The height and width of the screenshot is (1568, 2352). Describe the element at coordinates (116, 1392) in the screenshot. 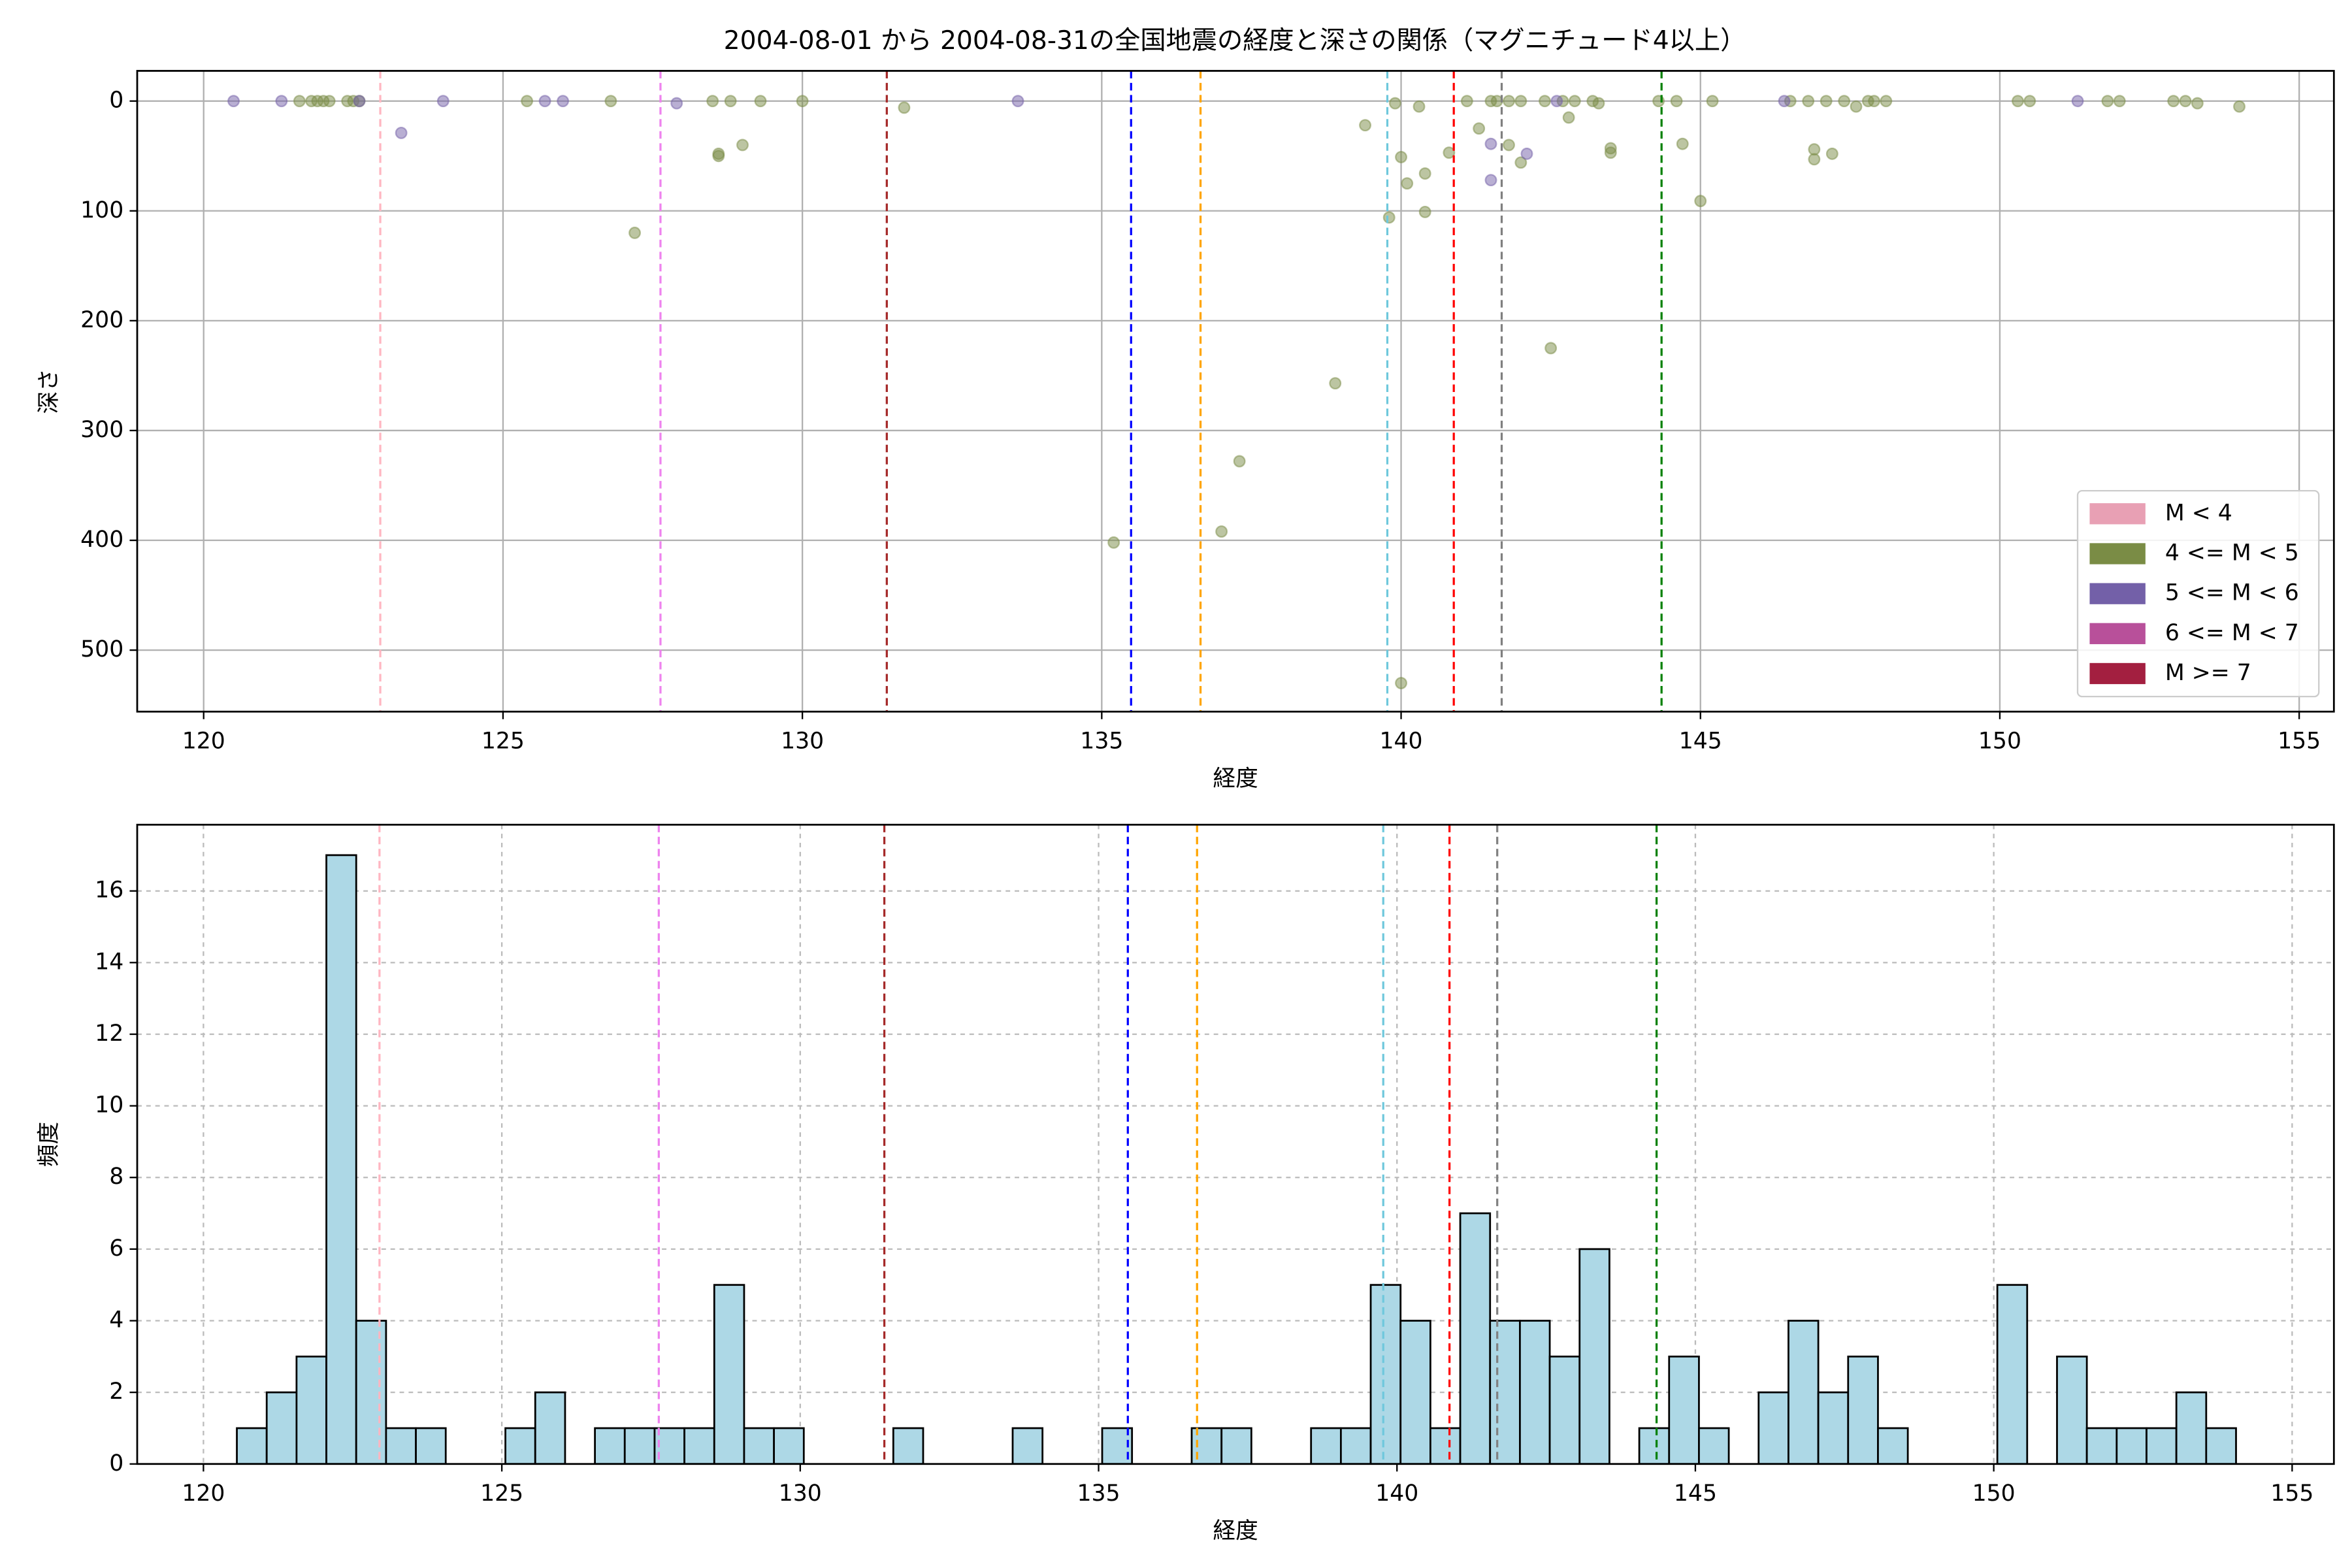

I see `y-tick-label: 2` at that location.